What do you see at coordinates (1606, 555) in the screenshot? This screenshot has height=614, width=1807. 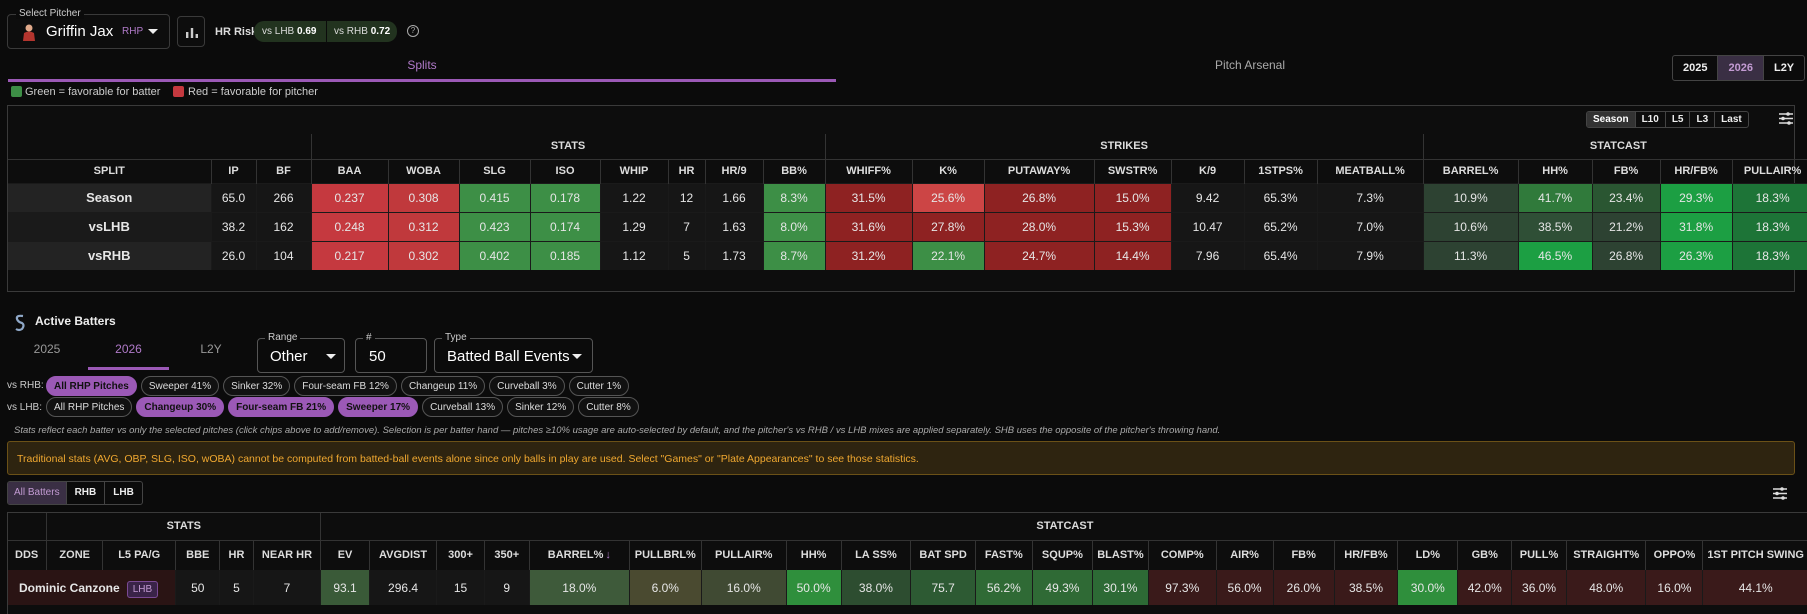 I see `batter-col-header: STRAIGHT%` at bounding box center [1606, 555].